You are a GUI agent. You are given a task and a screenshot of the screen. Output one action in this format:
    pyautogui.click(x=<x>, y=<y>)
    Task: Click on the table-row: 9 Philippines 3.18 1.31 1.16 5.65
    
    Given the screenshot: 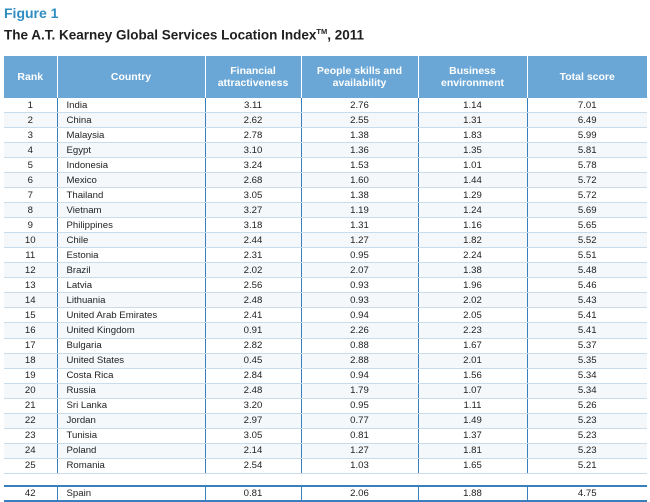 What is the action you would take?
    pyautogui.click(x=325, y=225)
    